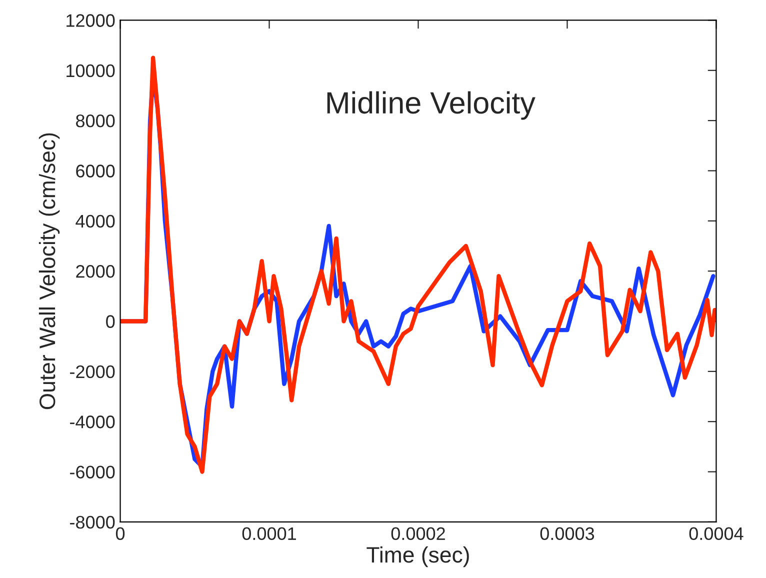  I want to click on y-tick-label: -2000, so click(92, 371).